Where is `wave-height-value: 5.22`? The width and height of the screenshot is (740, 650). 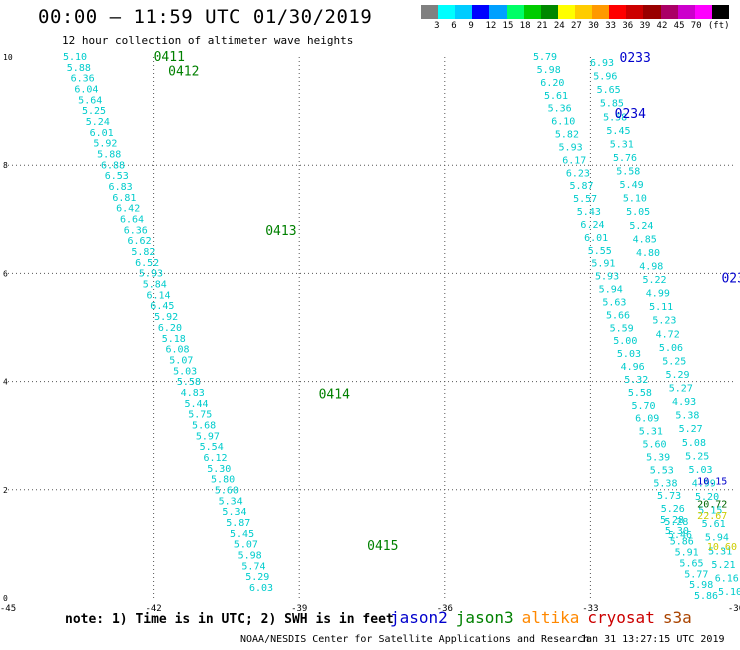 wave-height-value: 5.22 is located at coordinates (655, 280).